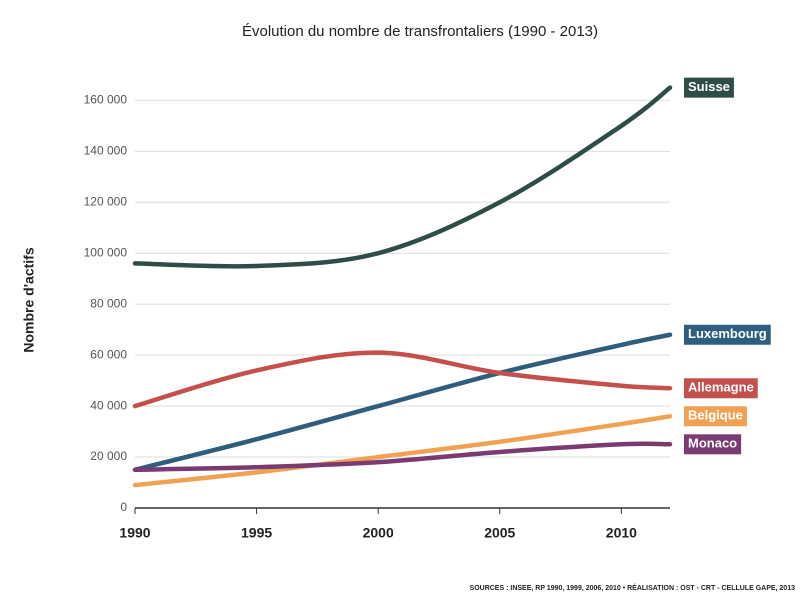 Image resolution: width=801 pixels, height=597 pixels. I want to click on y-tick-label: 20 000, so click(108, 456).